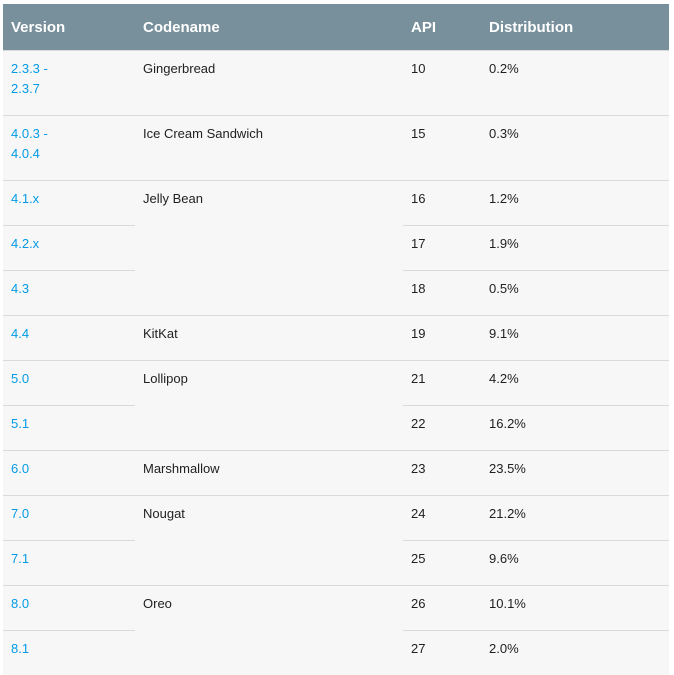 Image resolution: width=674 pixels, height=675 pixels. I want to click on version-cell: 8.0, so click(69, 608).